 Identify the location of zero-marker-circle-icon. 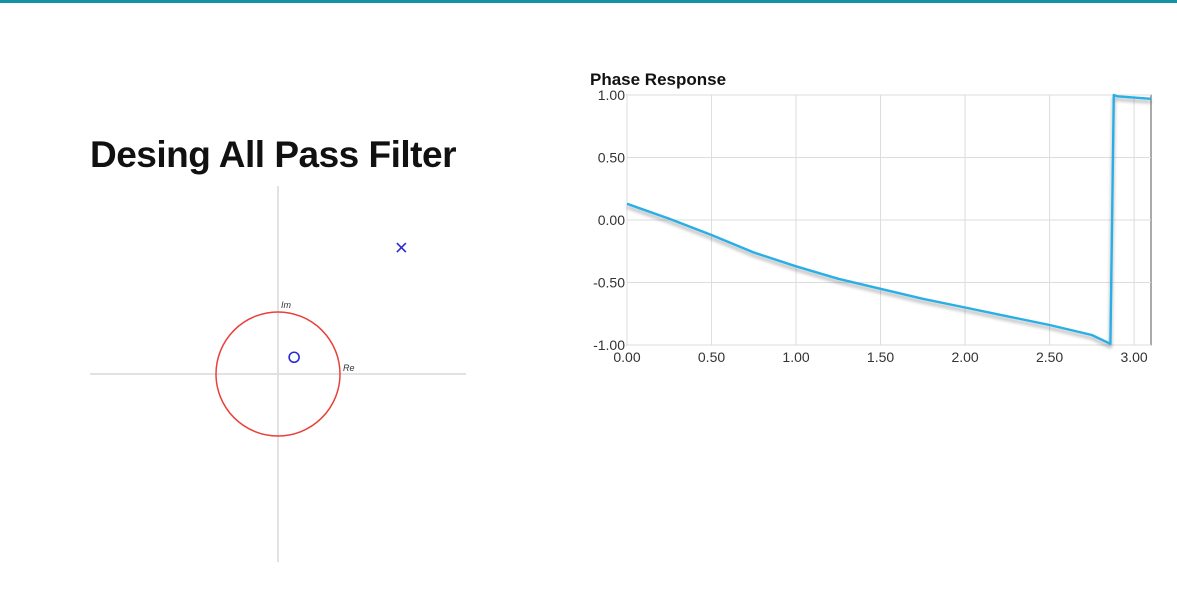
(294, 357).